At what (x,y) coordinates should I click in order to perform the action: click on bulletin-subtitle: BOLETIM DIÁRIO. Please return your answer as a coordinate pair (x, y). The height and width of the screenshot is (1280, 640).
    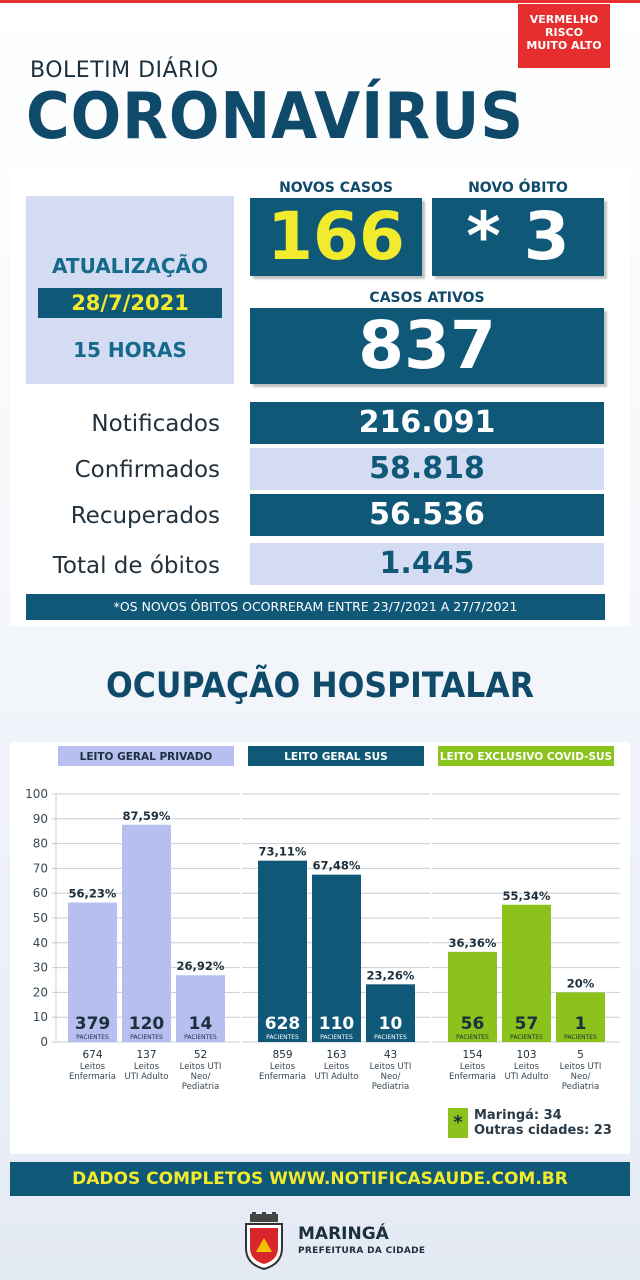
    Looking at the image, I should click on (124, 70).